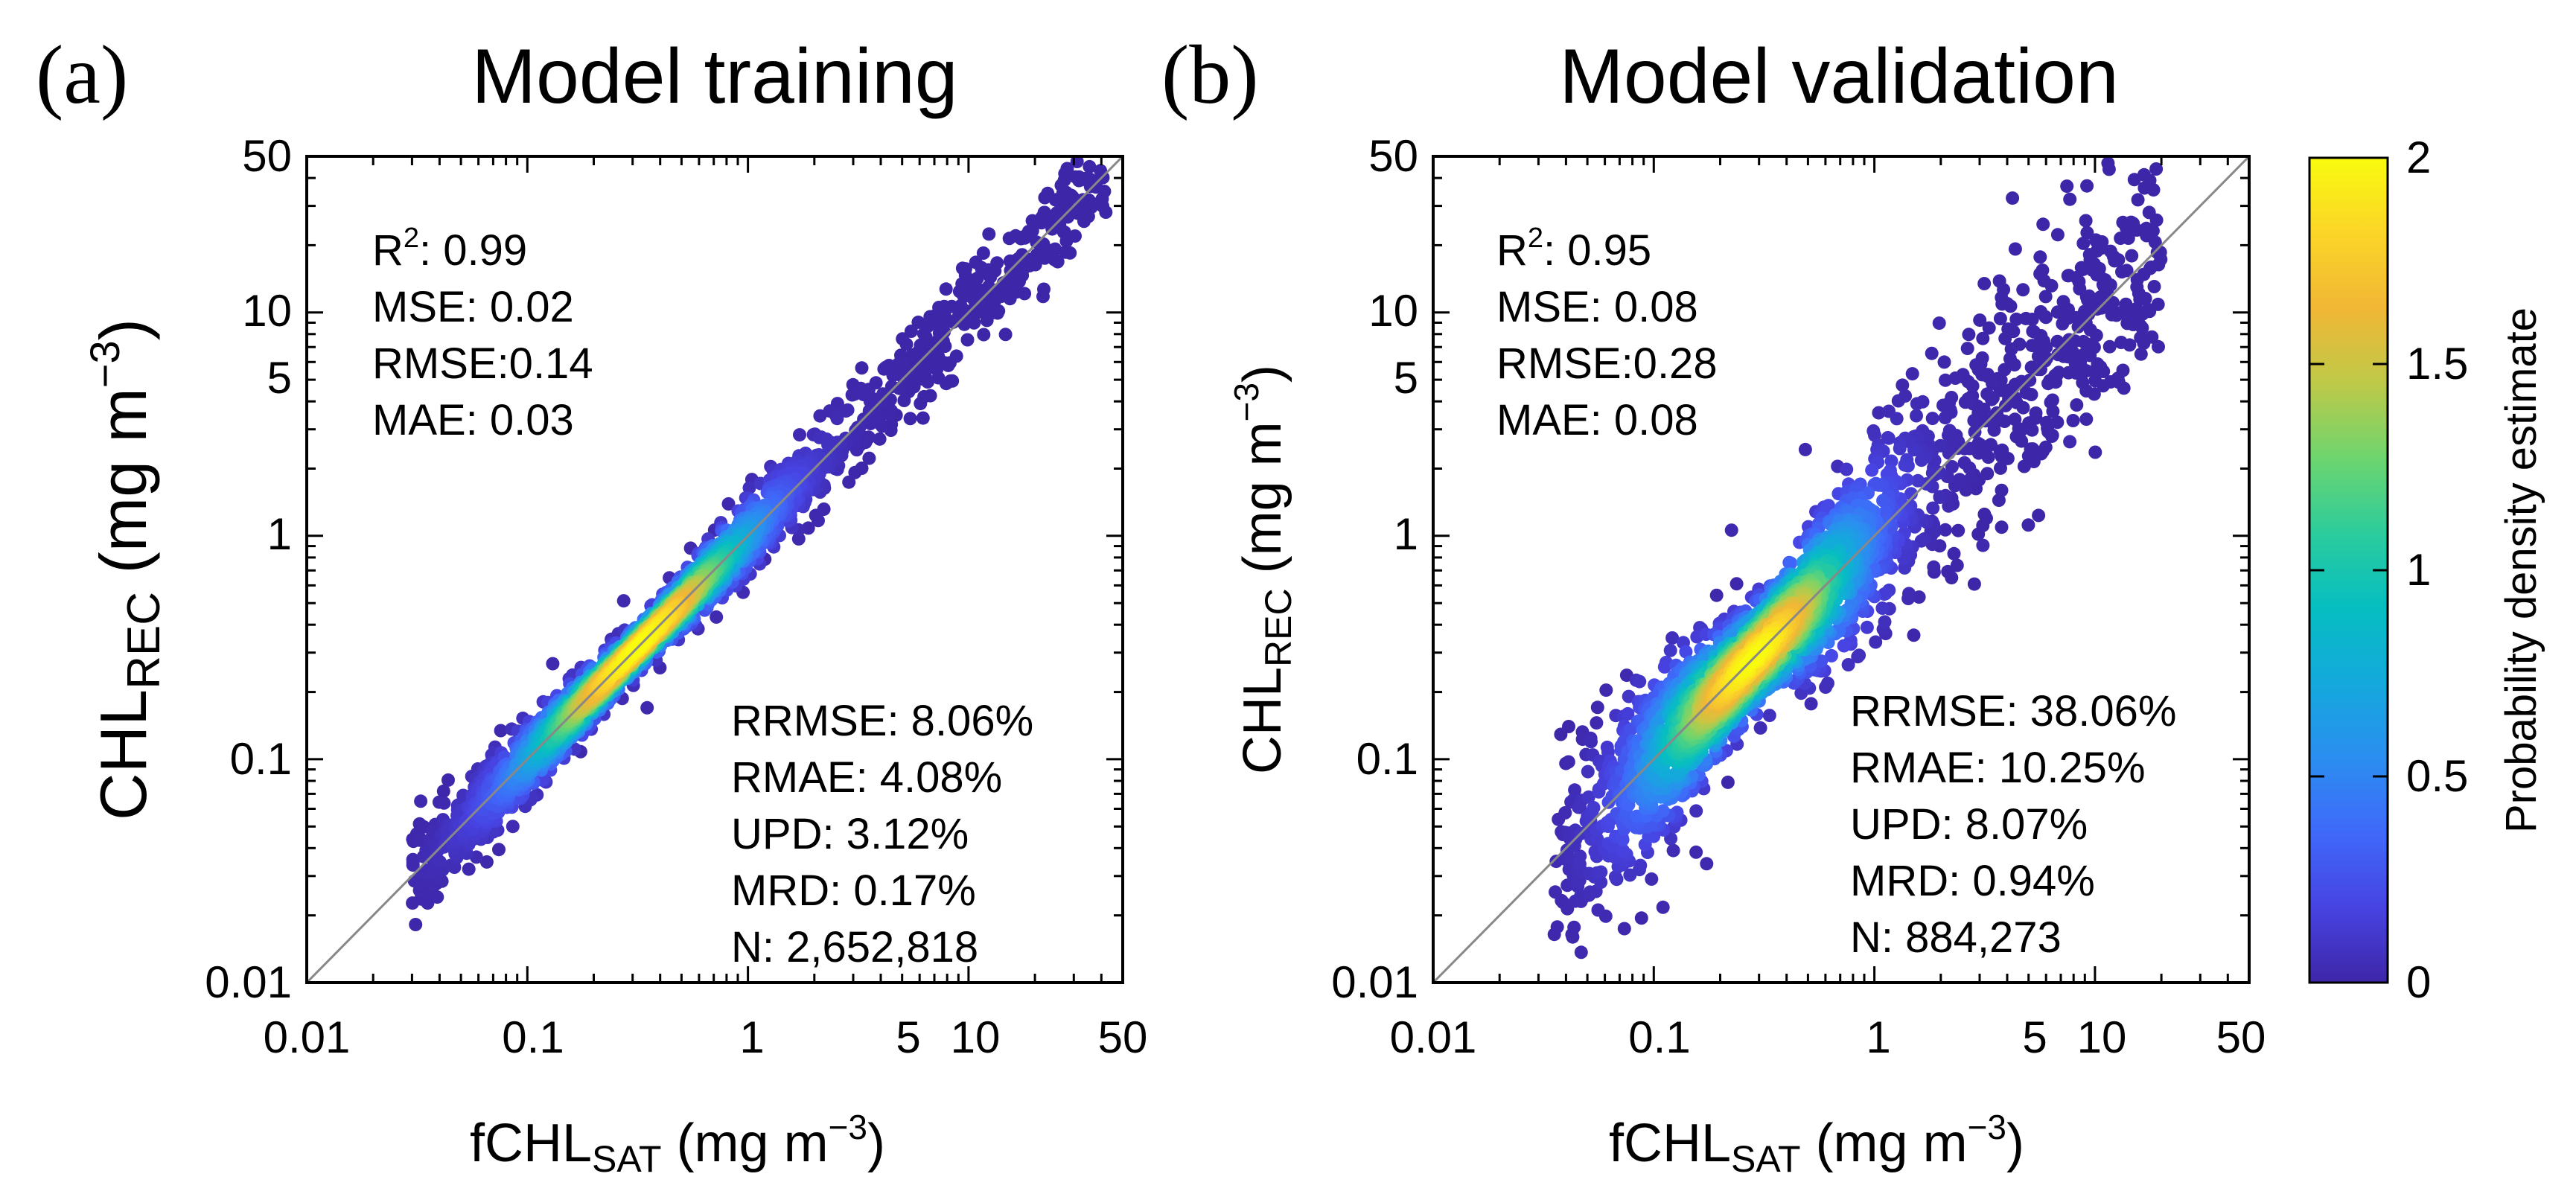 This screenshot has height=1197, width=2576. I want to click on y-axis-label-sub: REC, so click(144, 640).